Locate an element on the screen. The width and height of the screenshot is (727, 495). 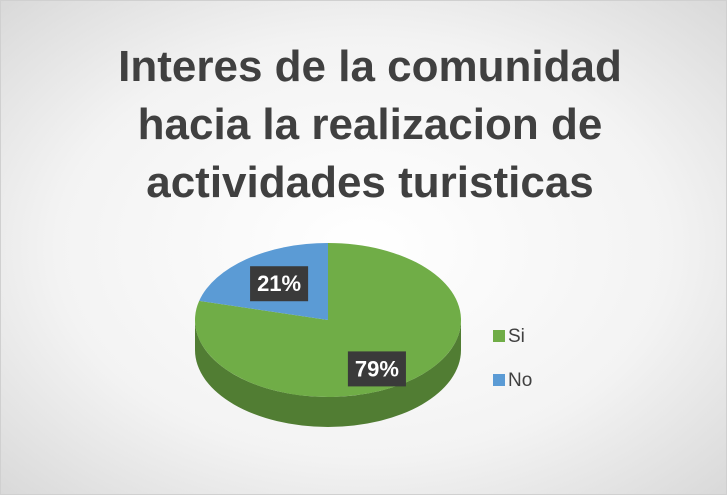
data-label-group: 79% is located at coordinates (376, 369).